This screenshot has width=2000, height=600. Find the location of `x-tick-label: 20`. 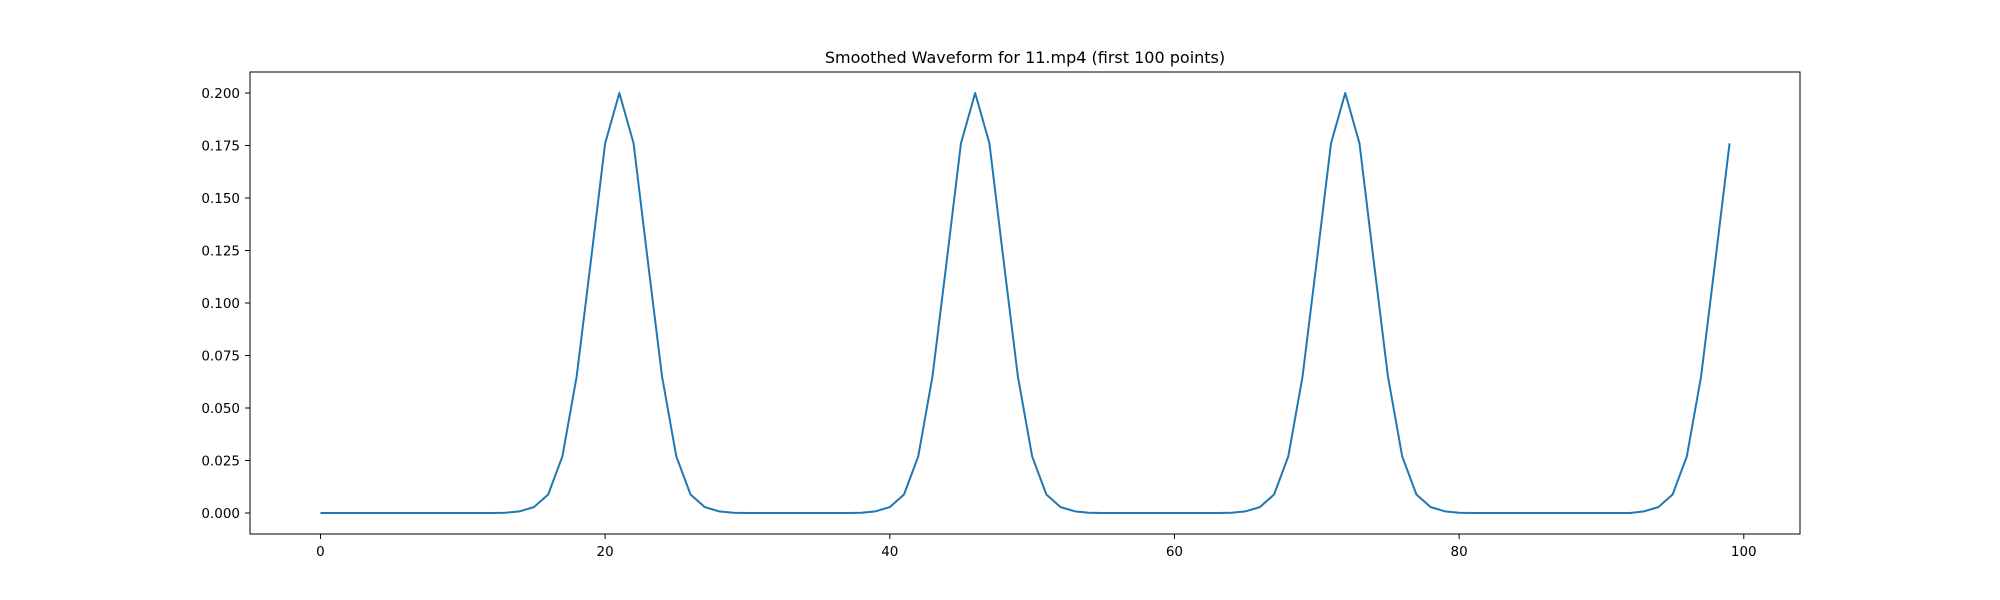

x-tick-label: 20 is located at coordinates (605, 552).